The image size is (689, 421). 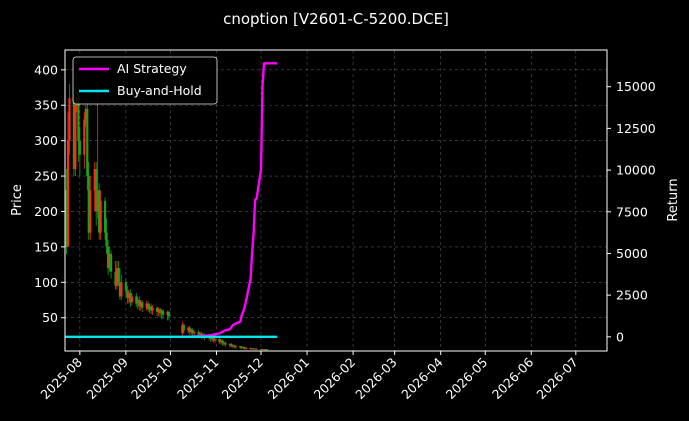 I want to click on y-tick-label-left: 150, so click(x=46, y=246).